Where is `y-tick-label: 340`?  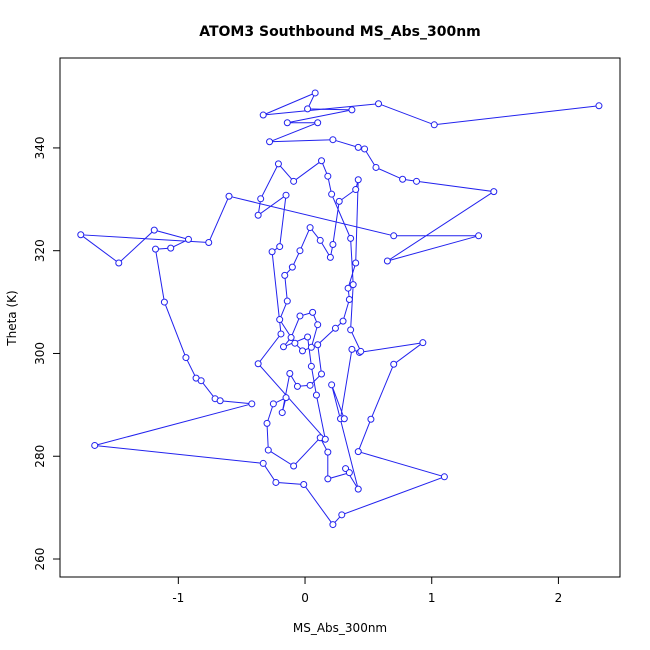 y-tick-label: 340 is located at coordinates (40, 147).